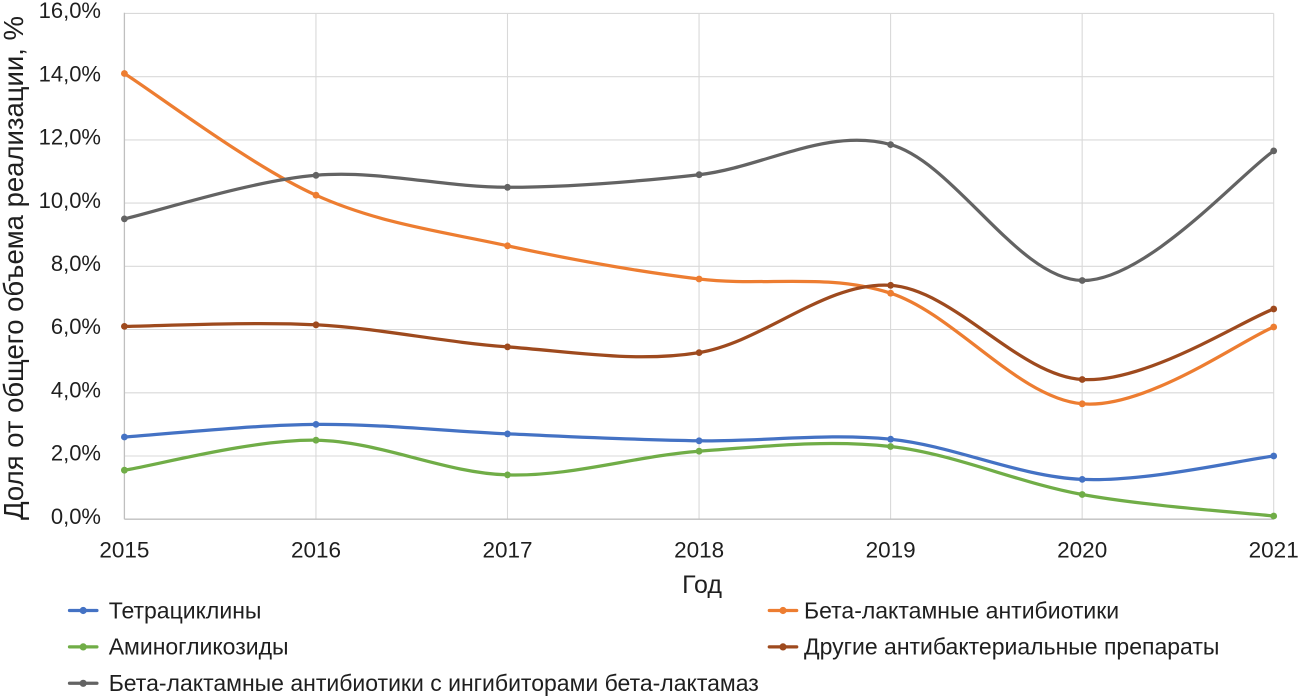 Image resolution: width=1299 pixels, height=698 pixels. Describe the element at coordinates (70, 11) in the screenshot. I see `svg-text: 16,0%` at that location.